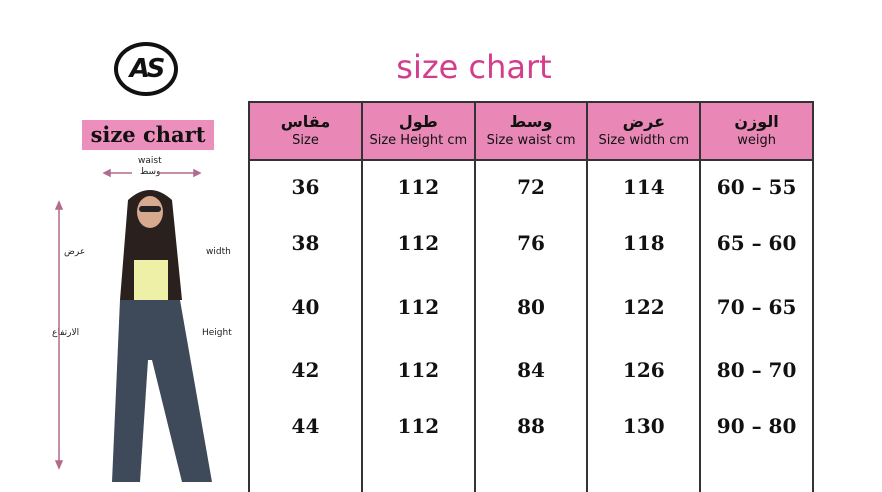 The width and height of the screenshot is (882, 492). What do you see at coordinates (756, 186) in the screenshot?
I see `table-cell: 60 – 55` at bounding box center [756, 186].